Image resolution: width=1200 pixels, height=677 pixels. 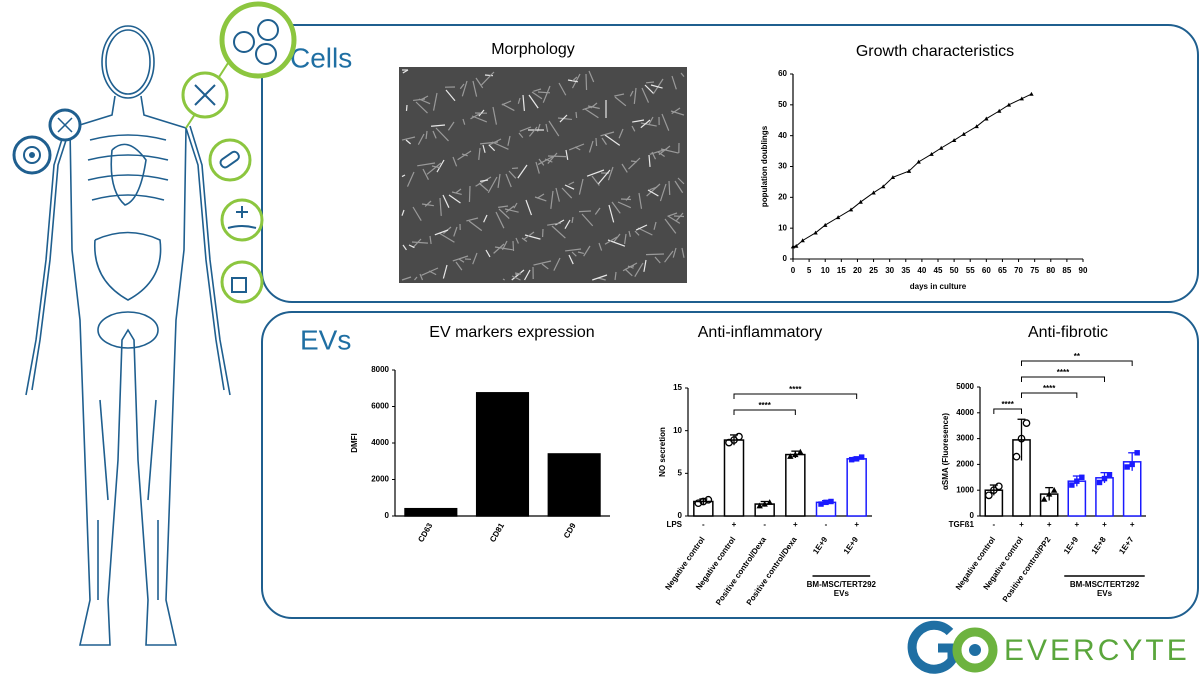 What do you see at coordinates (841, 270) in the screenshot?
I see `x-tick-label: 15` at bounding box center [841, 270].